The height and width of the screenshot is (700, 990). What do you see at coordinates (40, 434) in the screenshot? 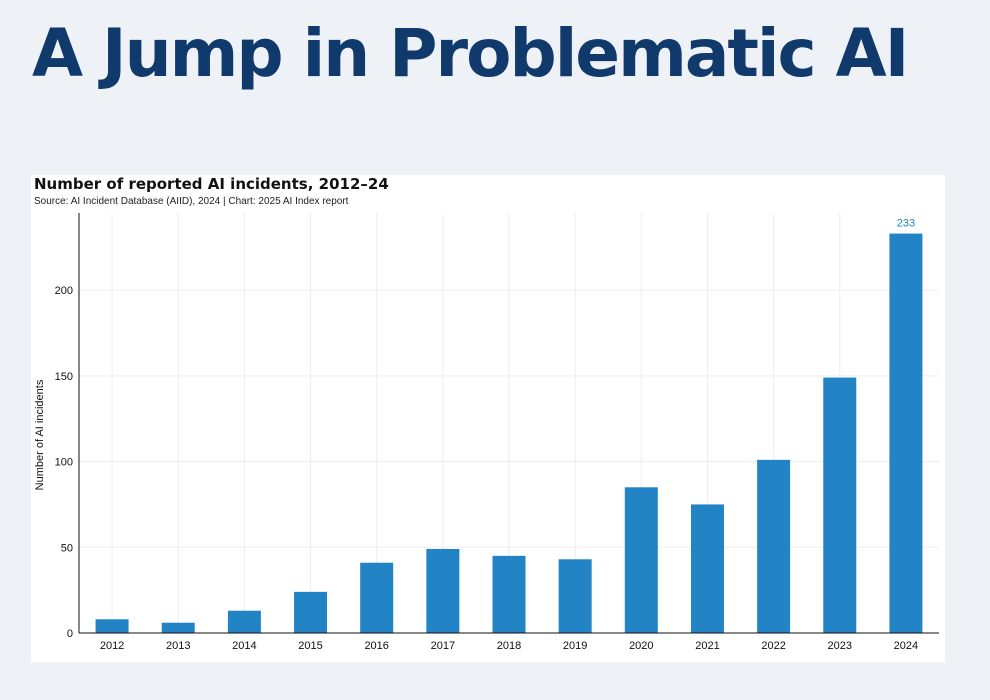
I see `y-axis-title: Number of AI incidents` at bounding box center [40, 434].